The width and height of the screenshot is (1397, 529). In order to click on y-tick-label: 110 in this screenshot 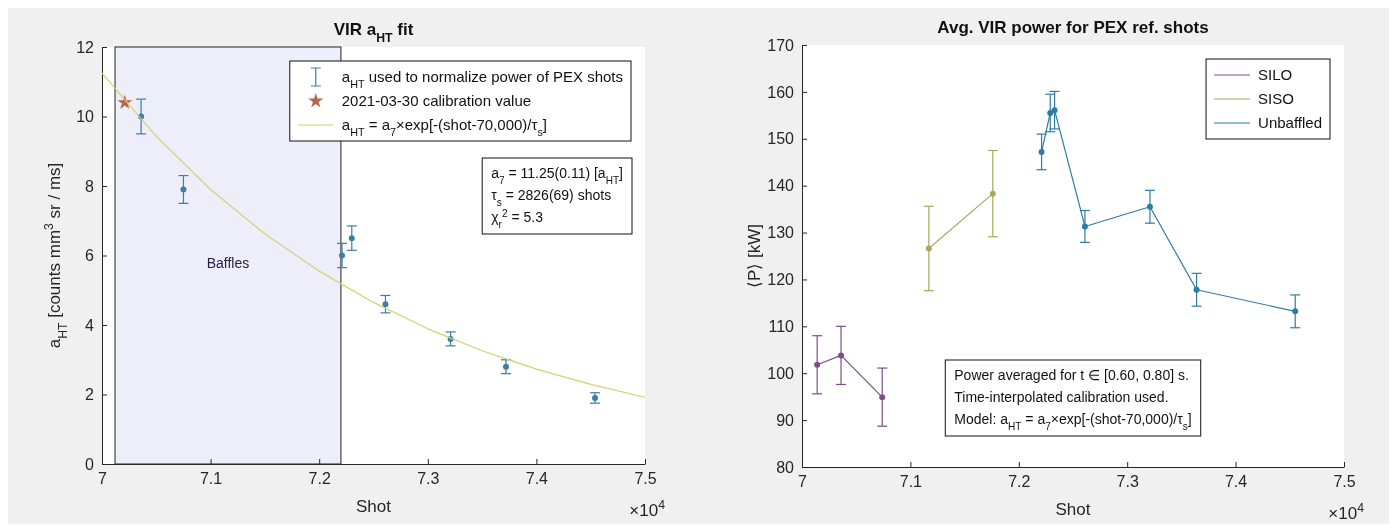, I will do `click(781, 326)`.